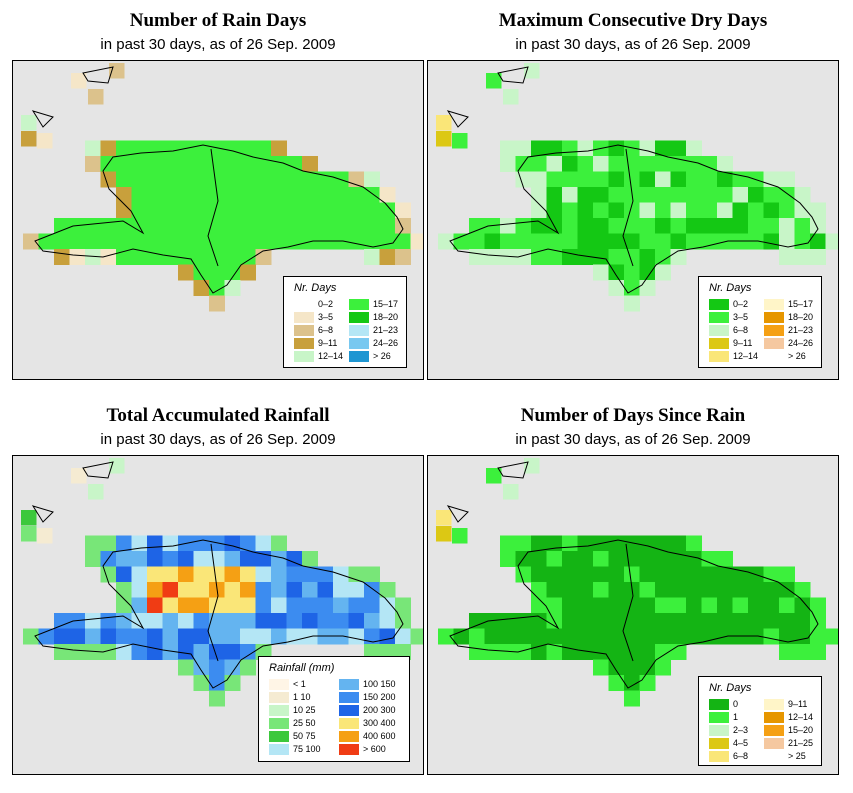 The width and height of the screenshot is (853, 793). What do you see at coordinates (374, 749) in the screenshot?
I see `legend-label: > 600` at bounding box center [374, 749].